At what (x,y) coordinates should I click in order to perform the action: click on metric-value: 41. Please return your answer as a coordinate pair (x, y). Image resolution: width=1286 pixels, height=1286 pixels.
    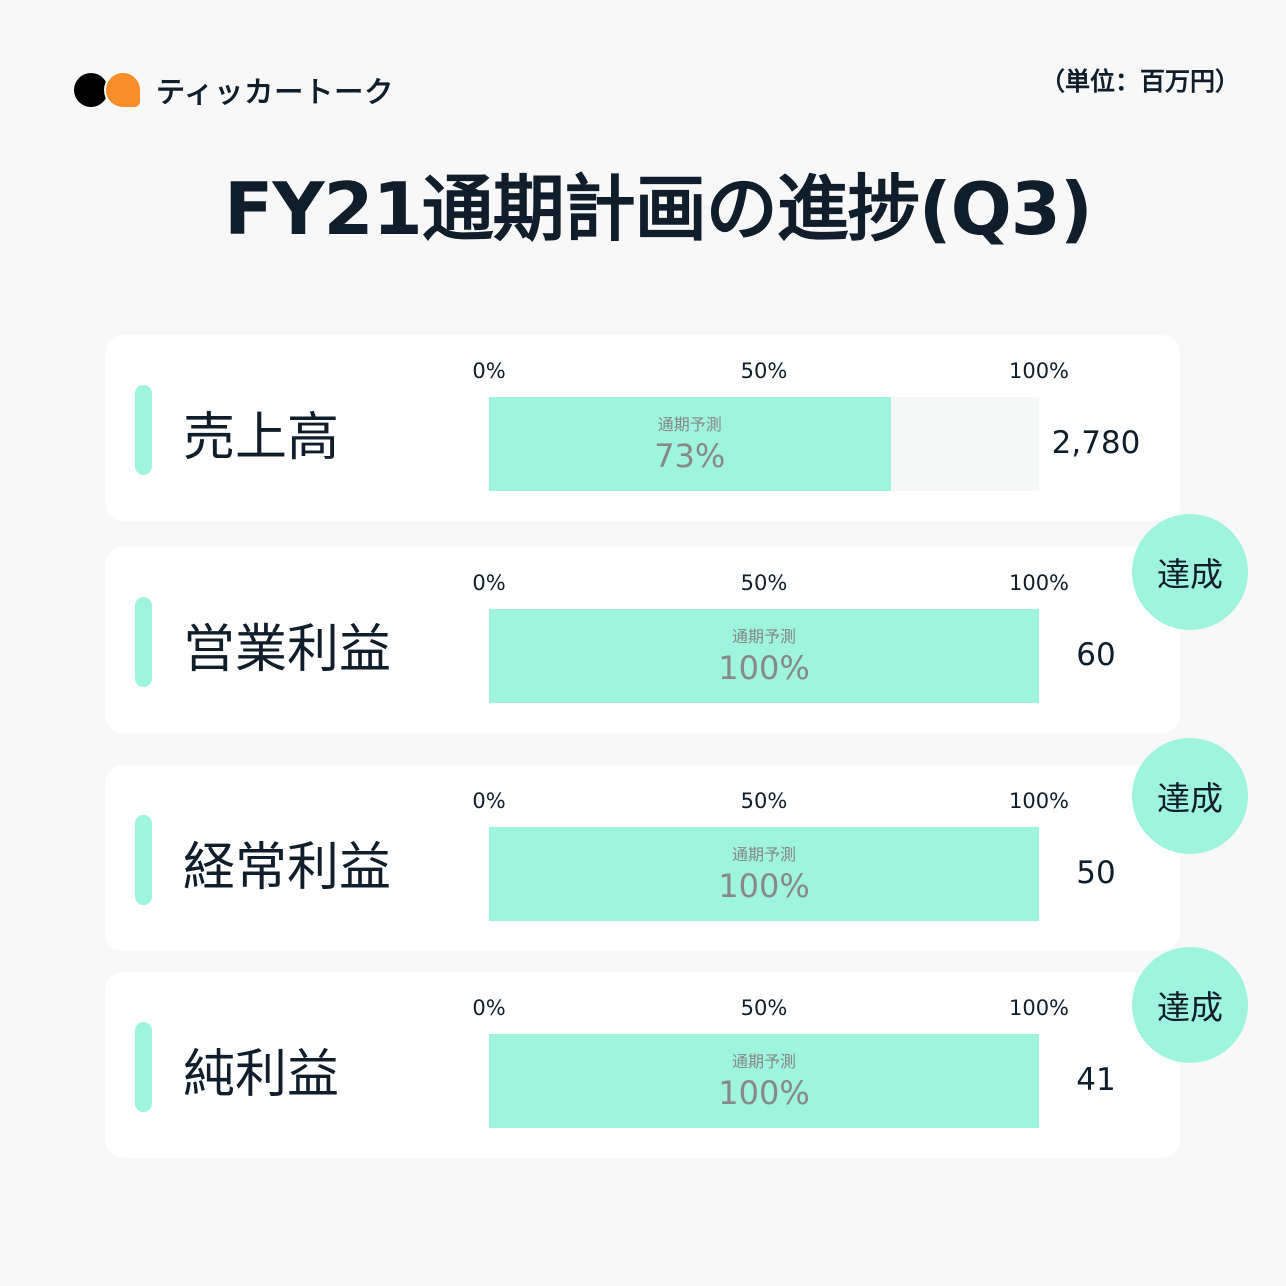
    Looking at the image, I should click on (1096, 1080).